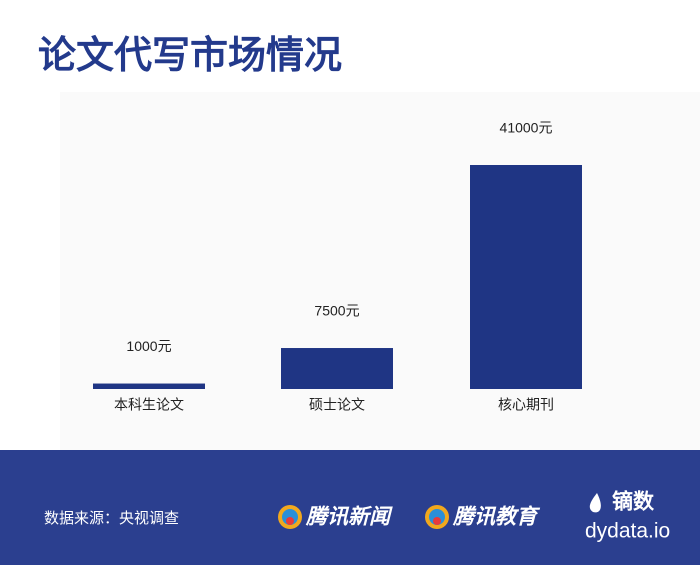  I want to click on logo-text: 腾讯新闻, so click(349, 517).